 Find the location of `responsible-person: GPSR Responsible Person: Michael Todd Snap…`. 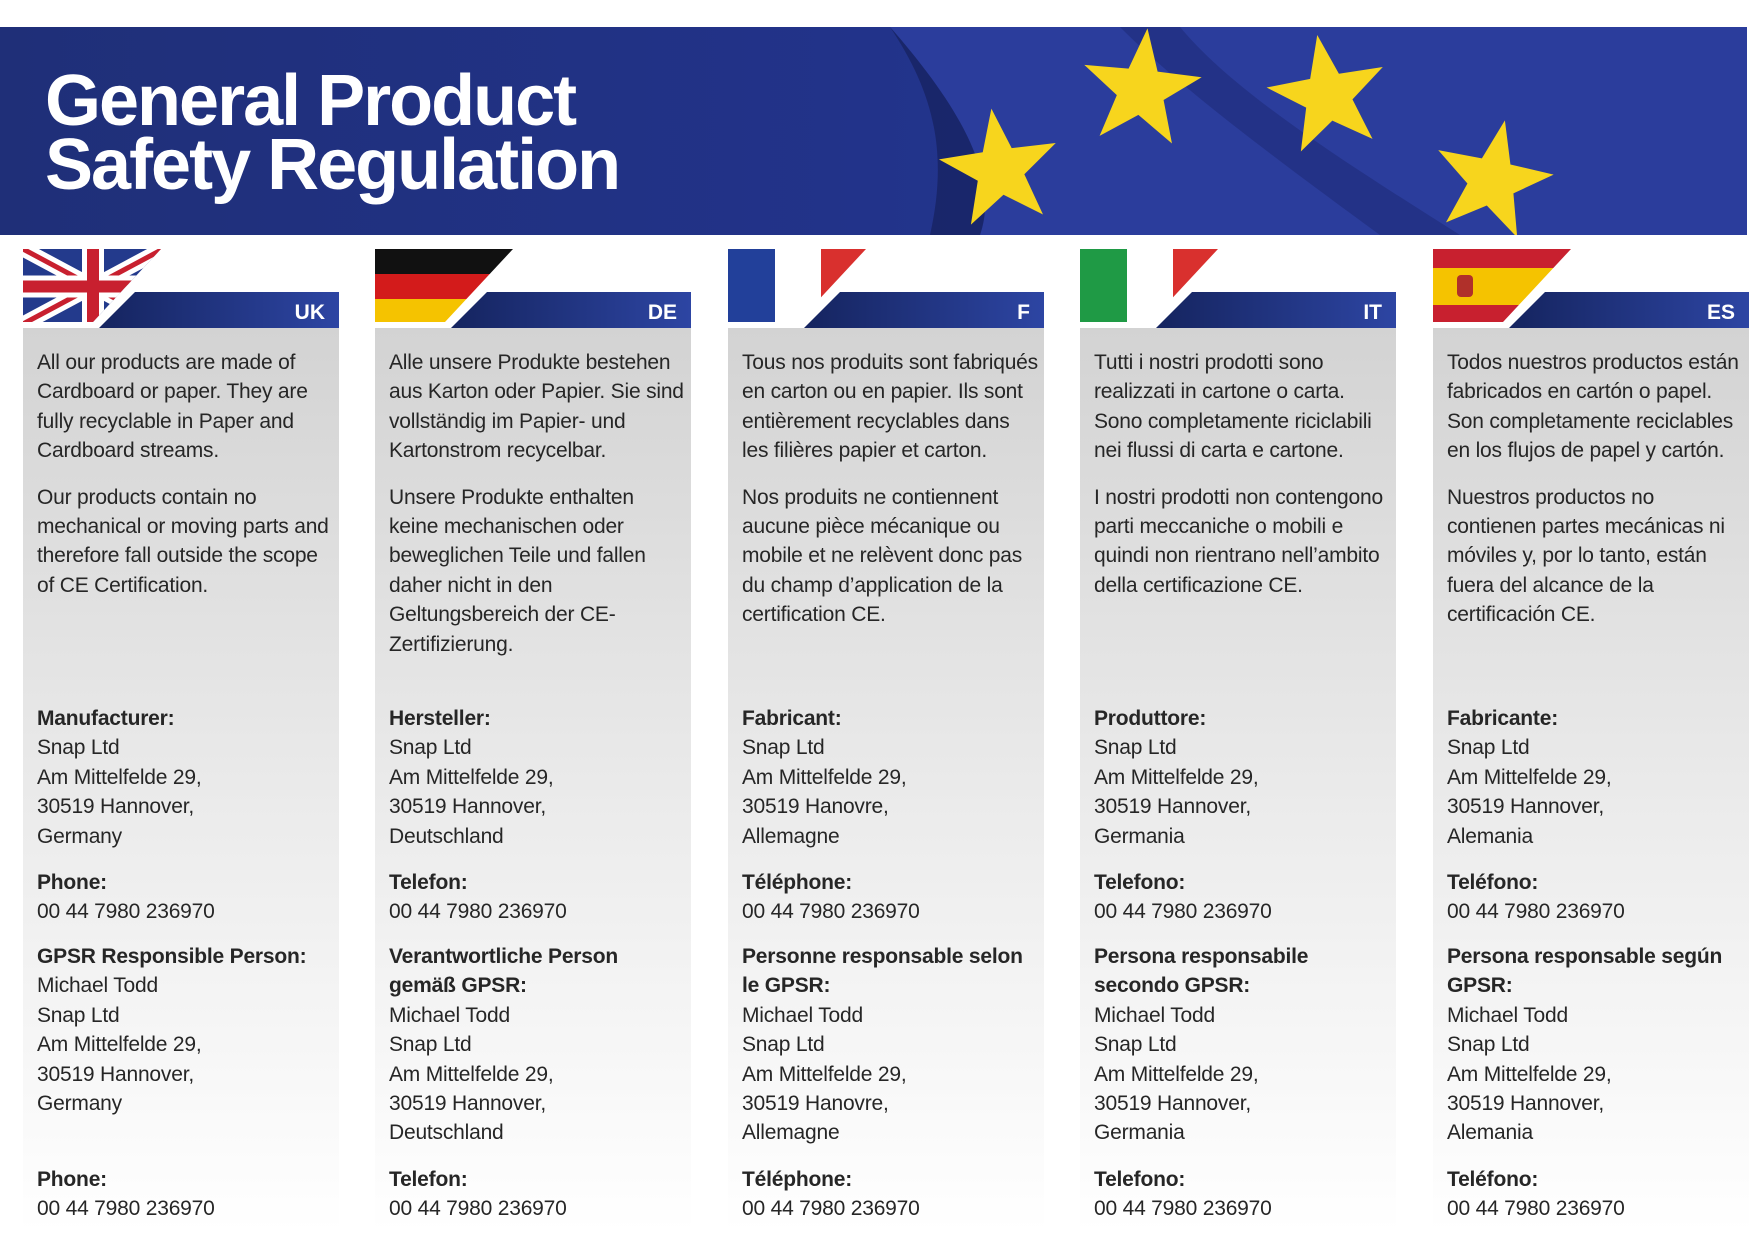

responsible-person: GPSR Responsible Person: Michael Todd Snap… is located at coordinates (185, 1030).